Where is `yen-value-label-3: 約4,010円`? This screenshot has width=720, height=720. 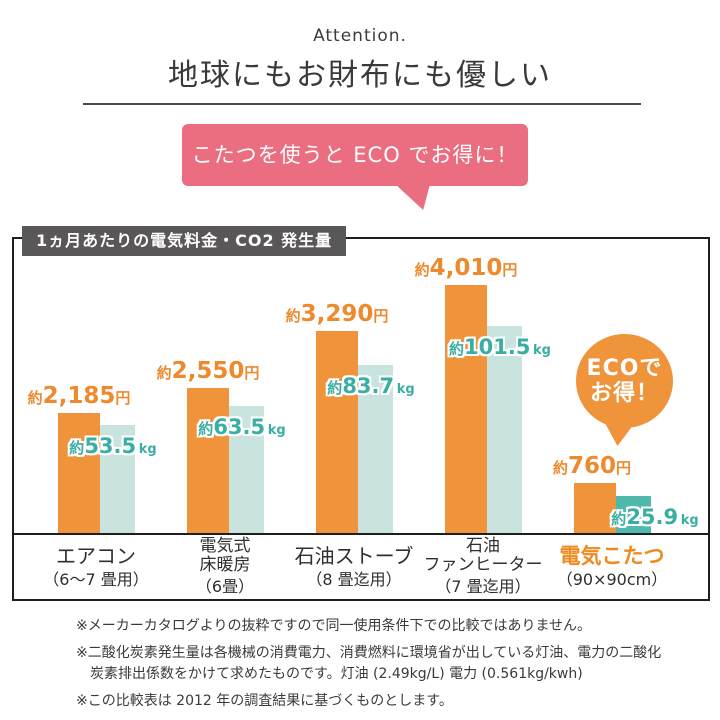
yen-value-label-3: 約4,010円 is located at coordinates (466, 269).